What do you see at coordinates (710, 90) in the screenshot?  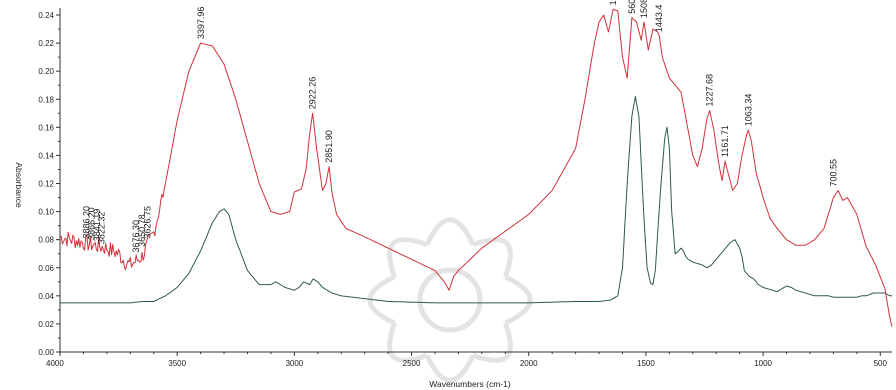 I see `peak-label: 1227.68` at bounding box center [710, 90].